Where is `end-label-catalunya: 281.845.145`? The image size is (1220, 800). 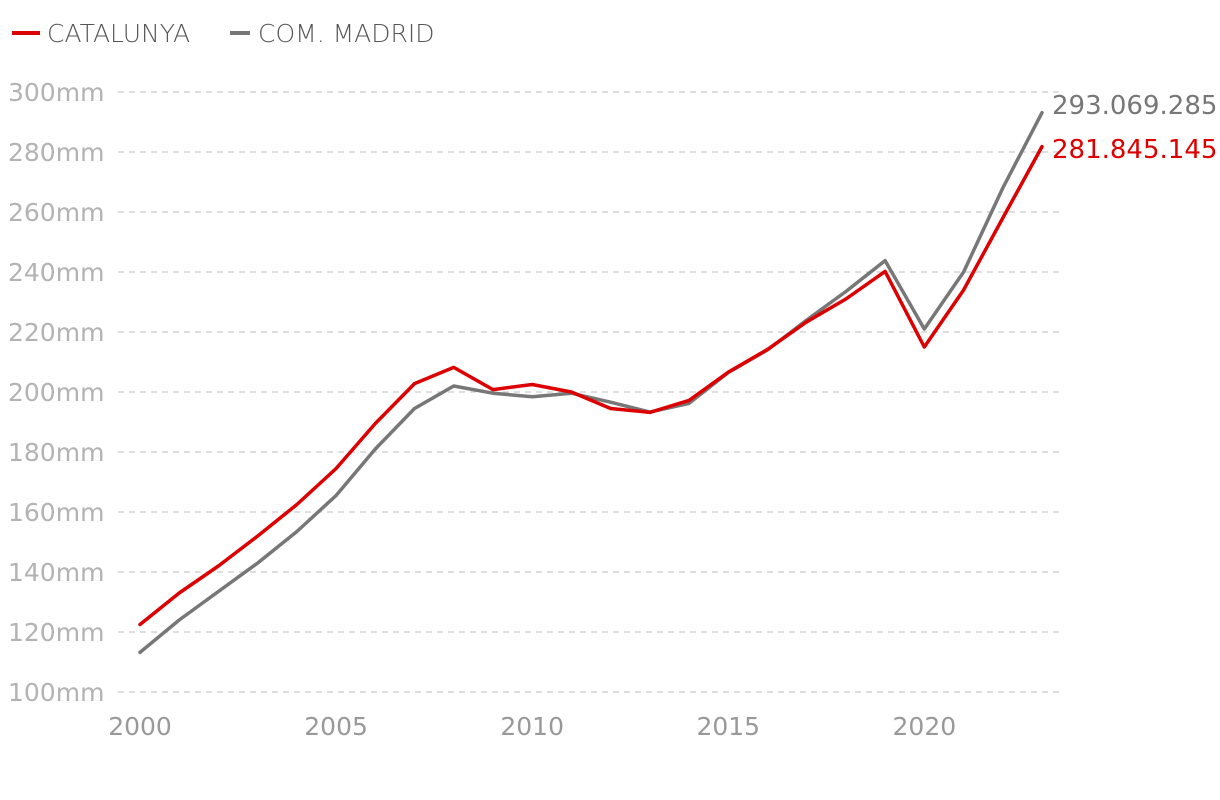 end-label-catalunya: 281.845.145 is located at coordinates (1134, 150).